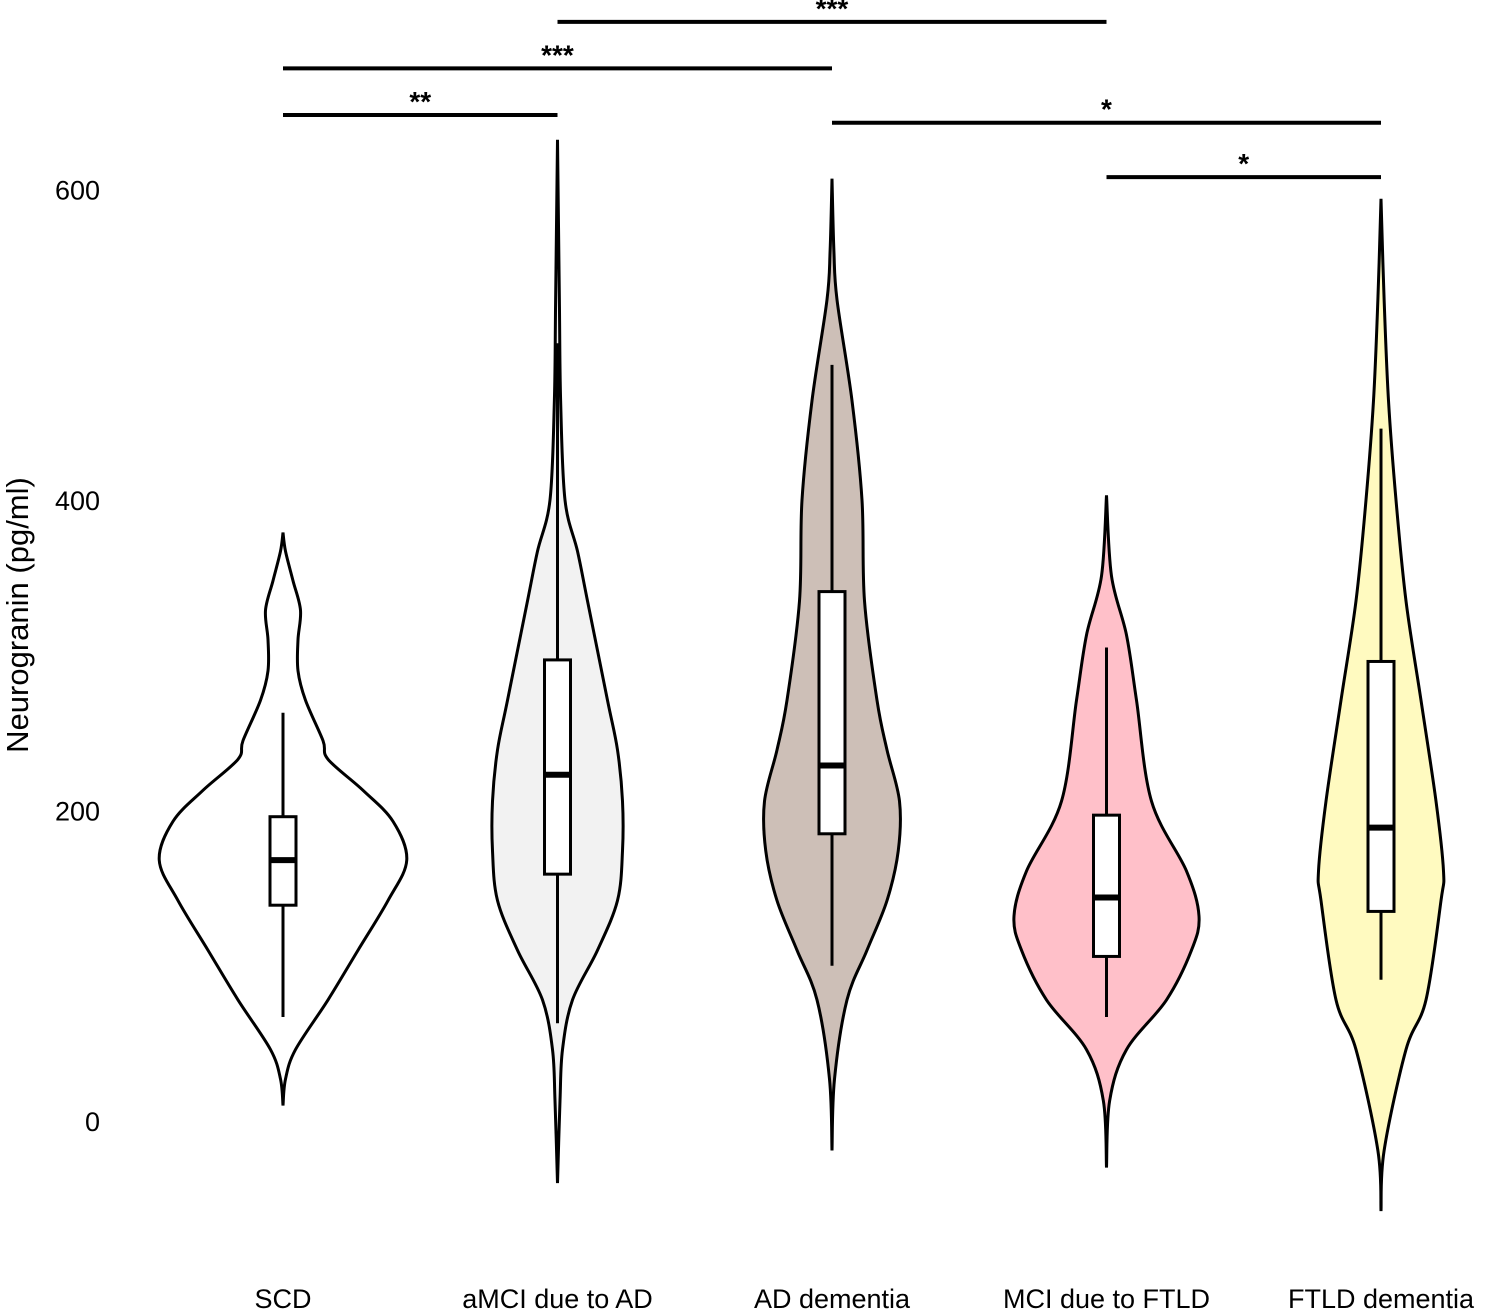  I want to click on y-tick-label: 0, so click(92, 1122).